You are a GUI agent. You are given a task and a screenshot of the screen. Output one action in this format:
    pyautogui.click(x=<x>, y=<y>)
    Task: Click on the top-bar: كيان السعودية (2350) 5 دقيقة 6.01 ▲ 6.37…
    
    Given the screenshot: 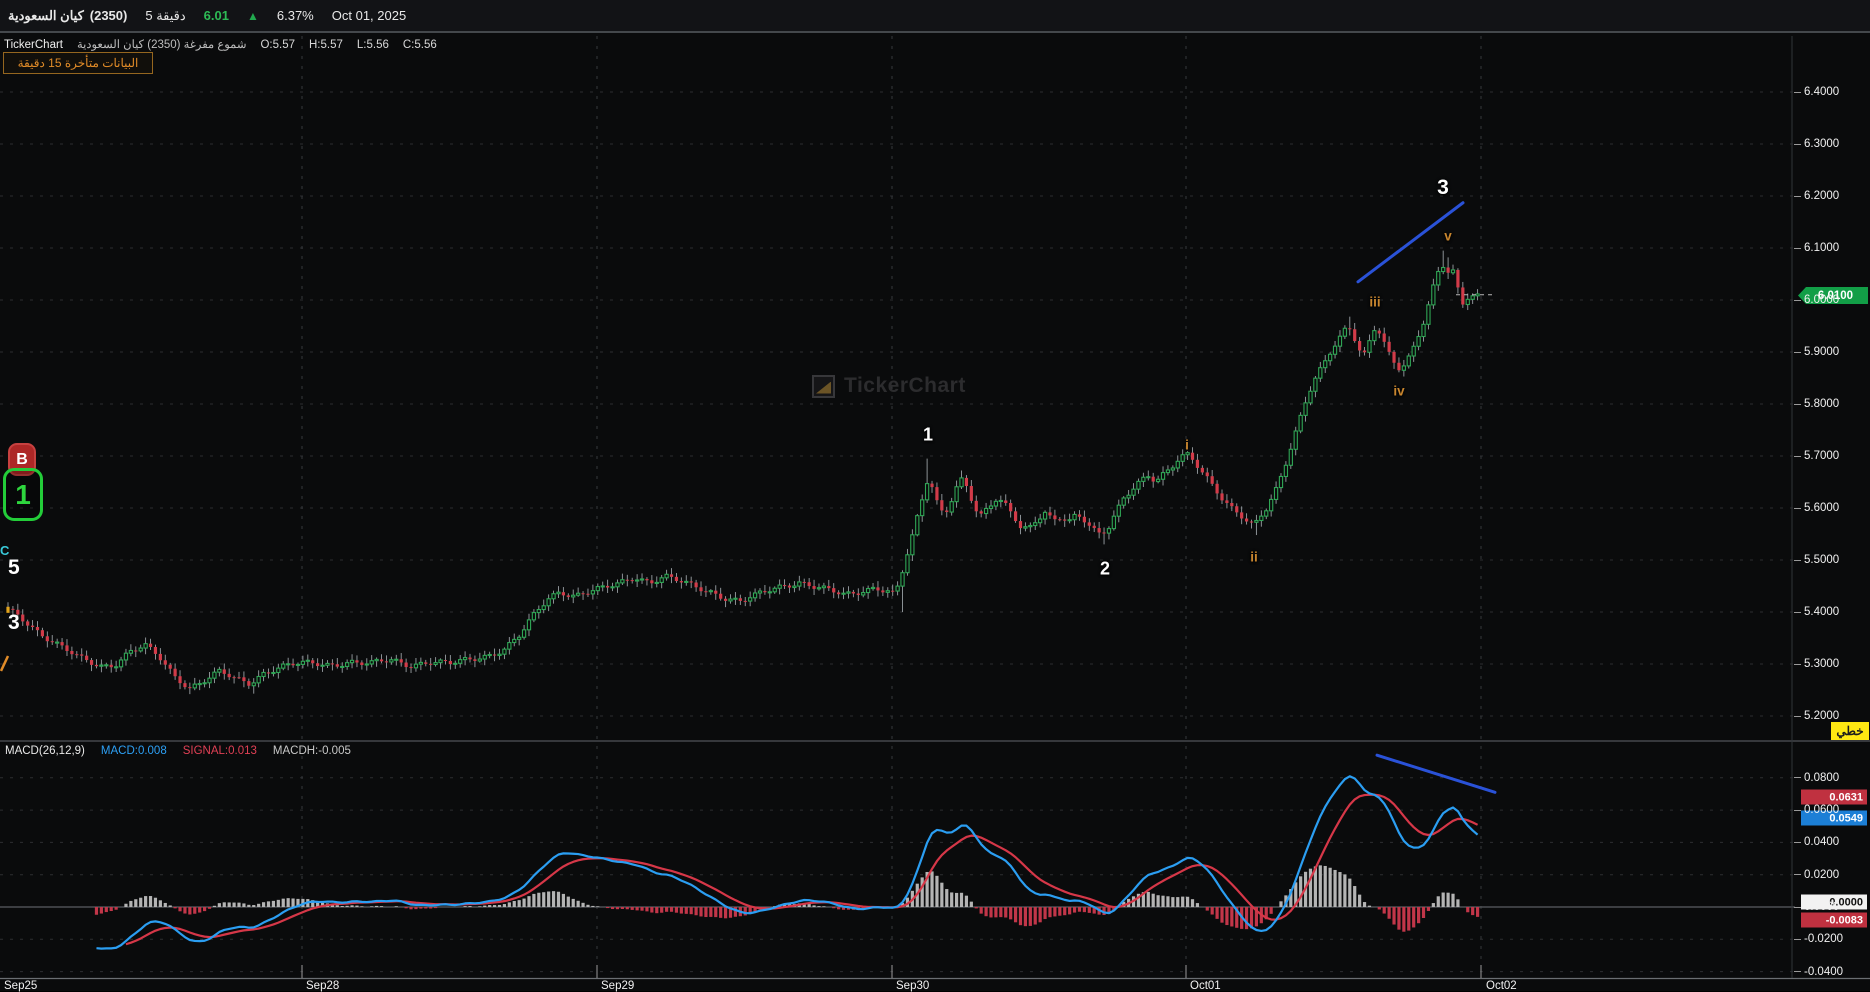 What is the action you would take?
    pyautogui.click(x=935, y=16)
    